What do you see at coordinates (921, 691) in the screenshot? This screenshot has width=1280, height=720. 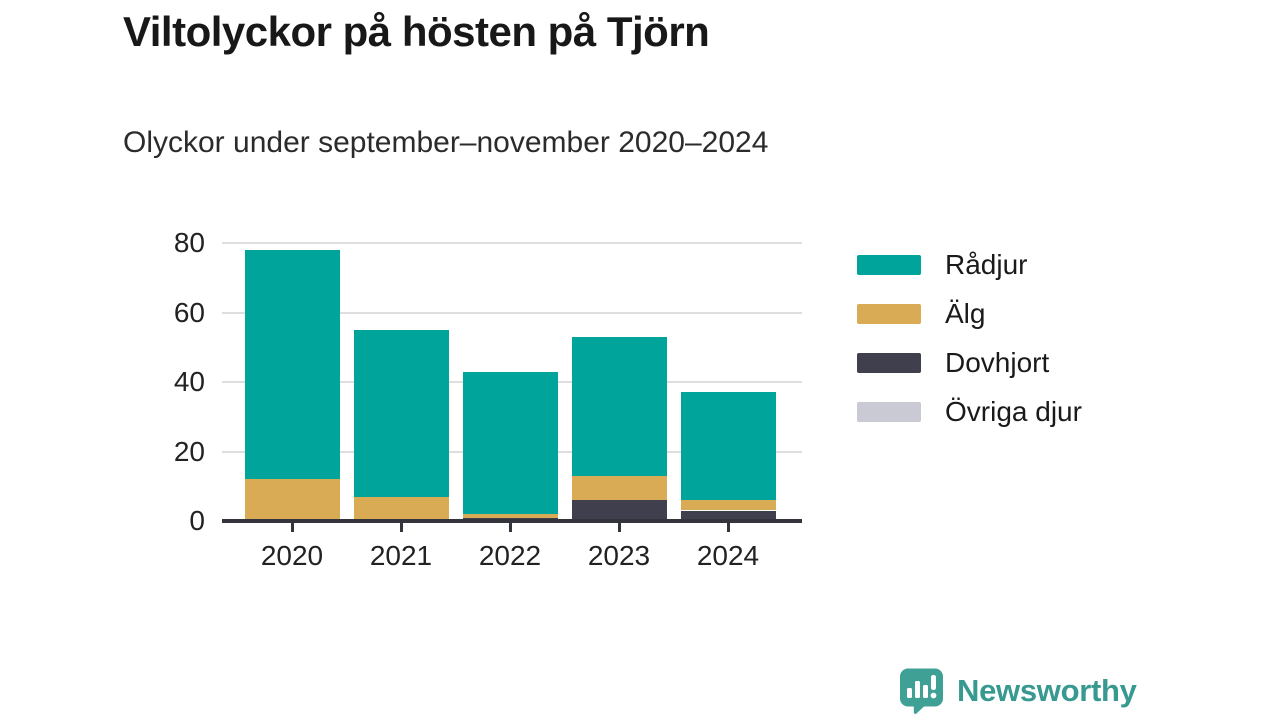 I see `bar-chart-speech-bubble-icon` at bounding box center [921, 691].